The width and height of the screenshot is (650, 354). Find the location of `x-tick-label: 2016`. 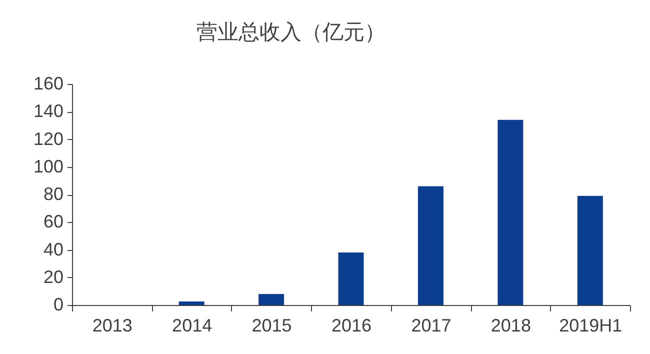

x-tick-label: 2016 is located at coordinates (351, 326).